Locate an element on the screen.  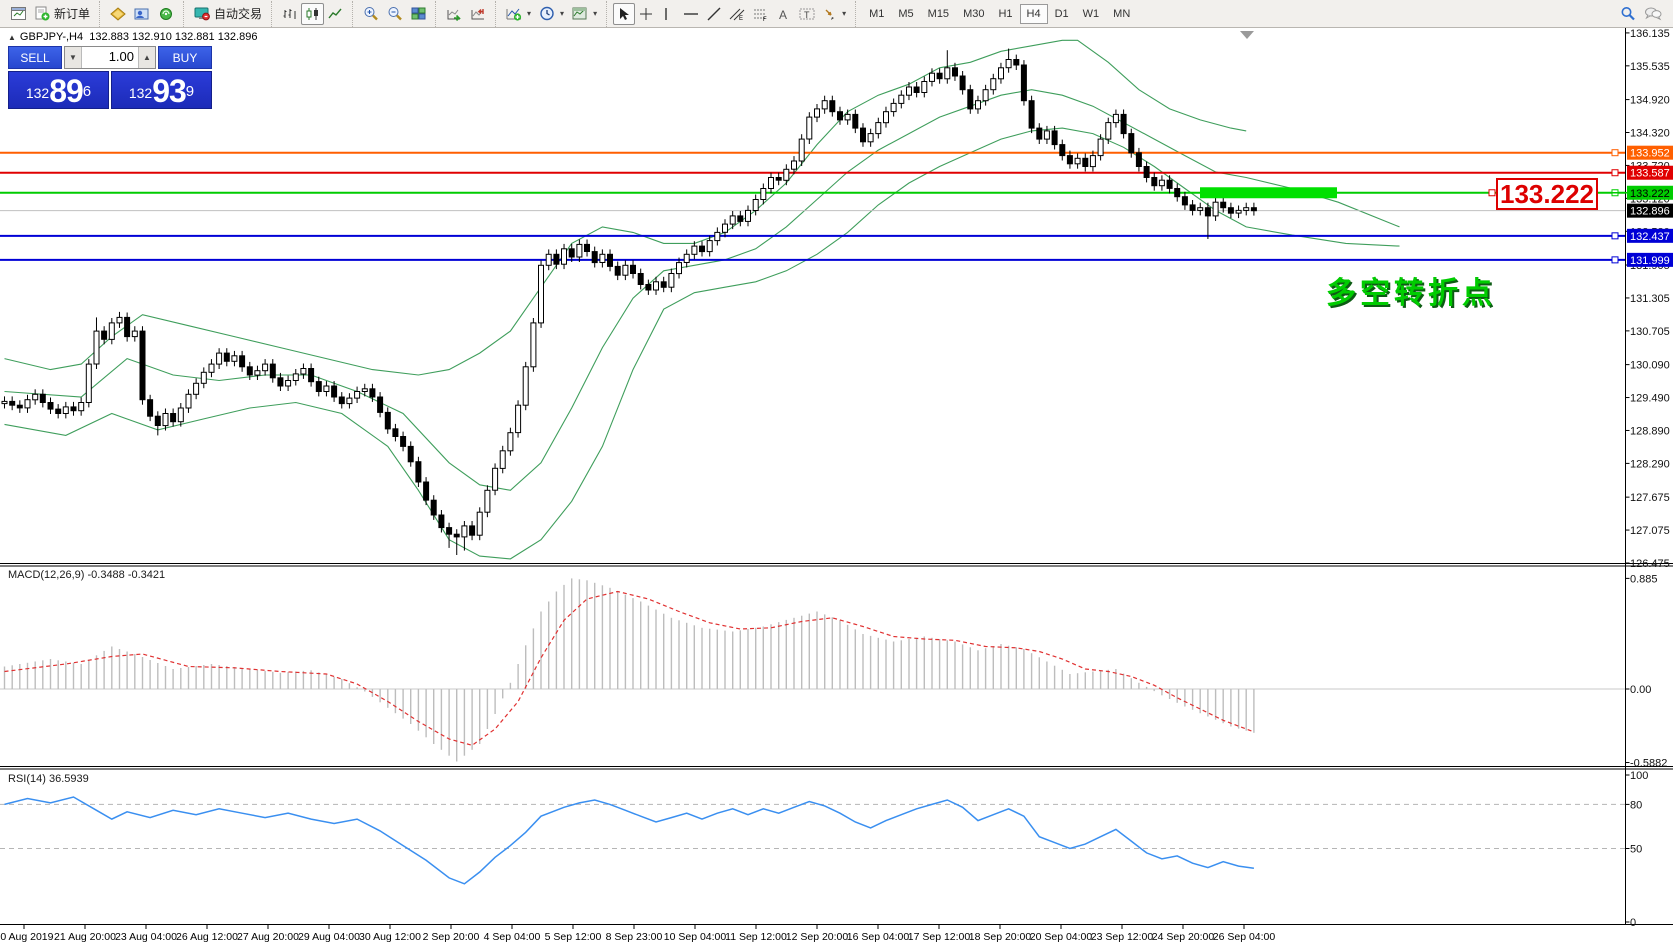
fibonacci-tool-button: F is located at coordinates (761, 14).